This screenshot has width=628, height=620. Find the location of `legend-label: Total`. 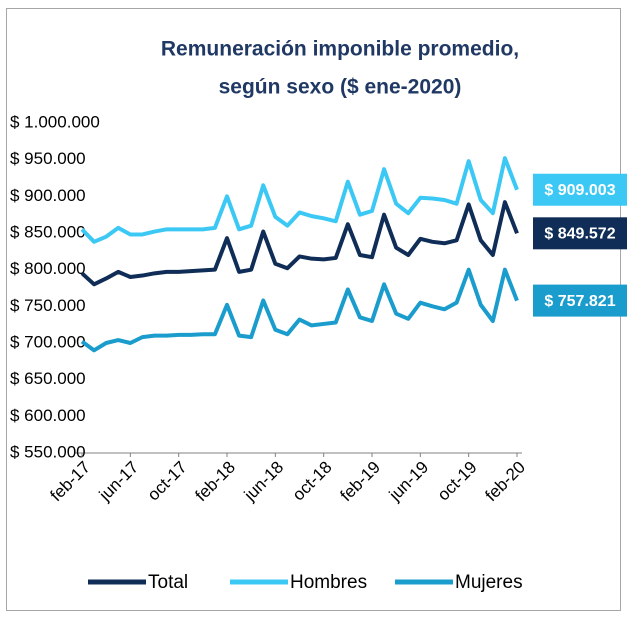

legend-label: Total is located at coordinates (168, 582).